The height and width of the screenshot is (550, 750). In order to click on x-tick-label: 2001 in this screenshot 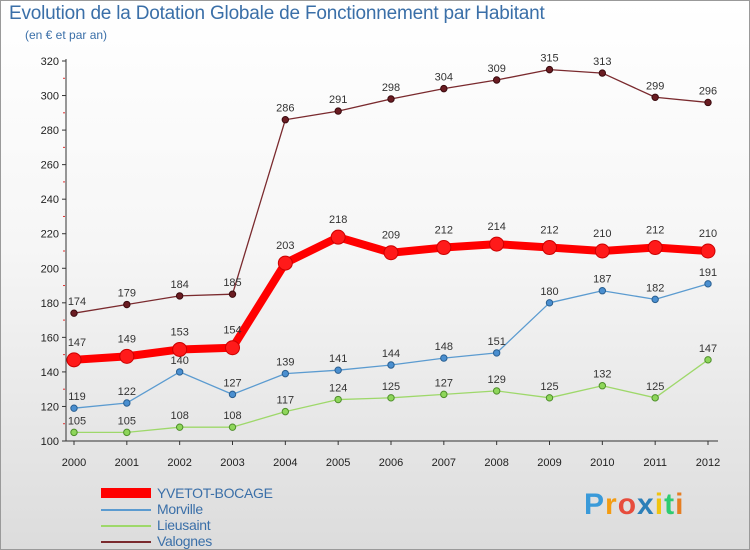, I will do `click(127, 463)`.